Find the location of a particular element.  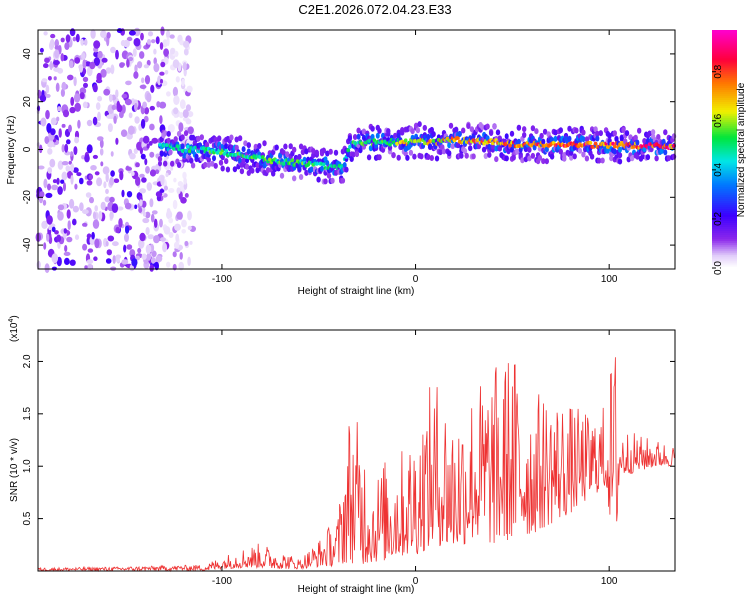

colorbar-tick-label: 0.0 is located at coordinates (718, 268).